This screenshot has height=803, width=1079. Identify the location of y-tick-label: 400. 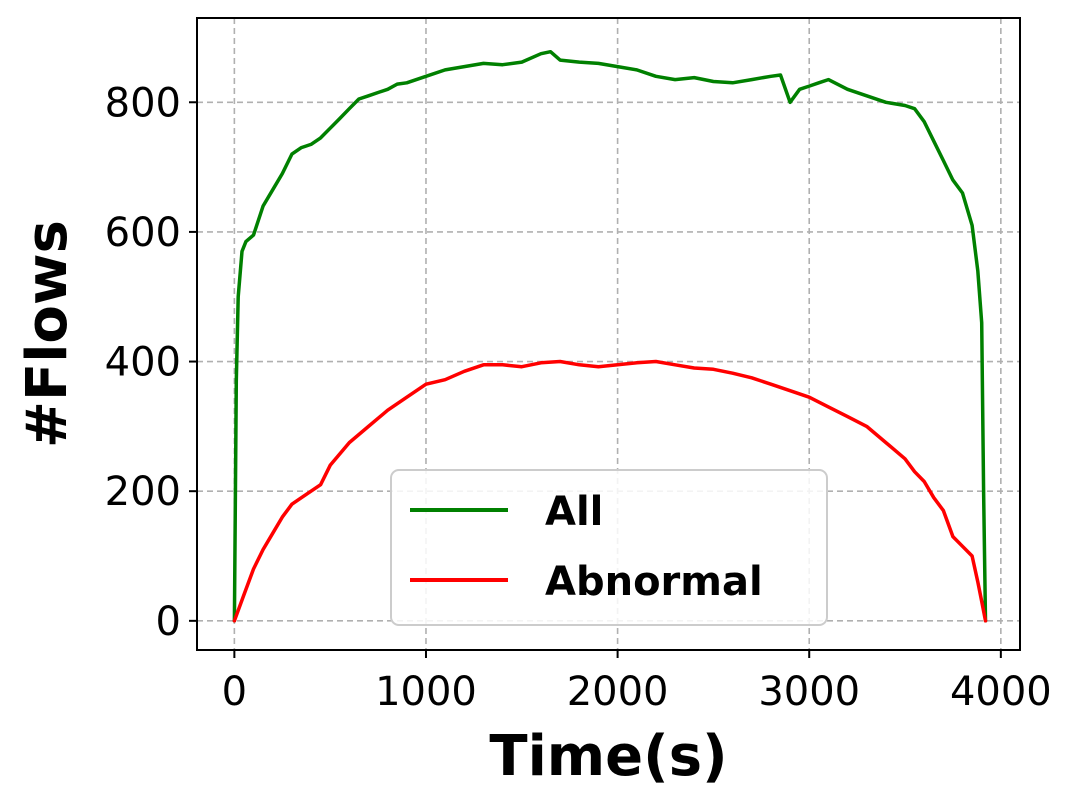
(143, 363).